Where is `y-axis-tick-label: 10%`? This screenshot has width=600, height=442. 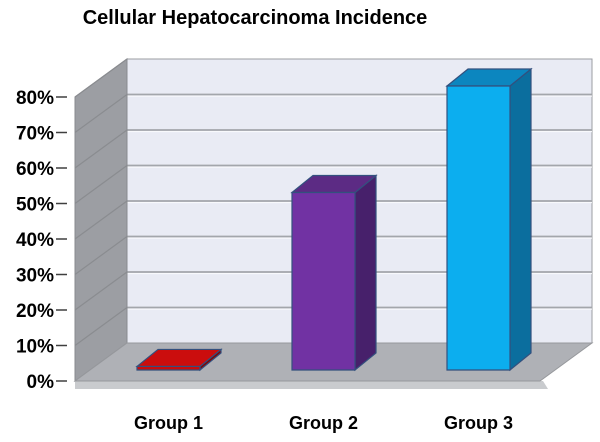
y-axis-tick-label: 10% is located at coordinates (35, 347).